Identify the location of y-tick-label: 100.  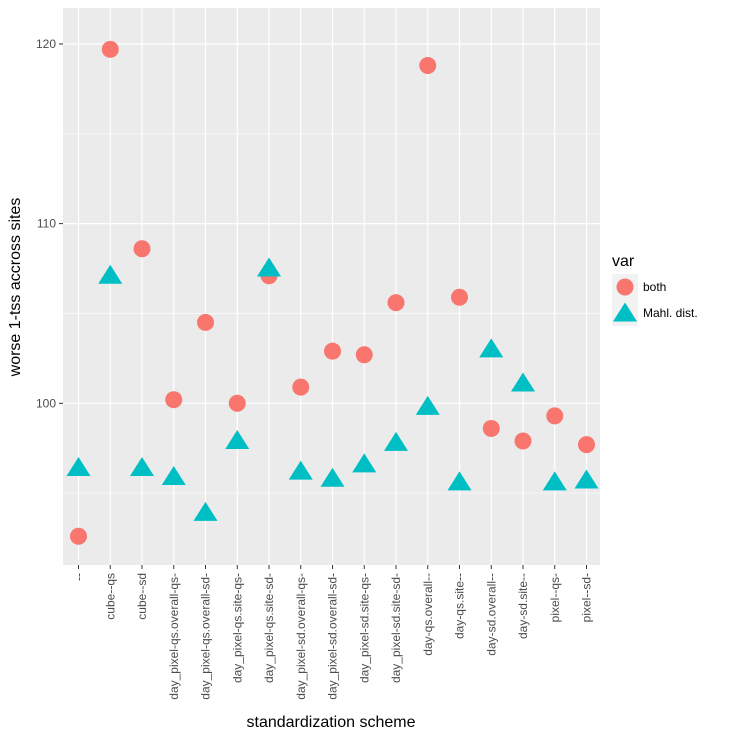
(46, 403).